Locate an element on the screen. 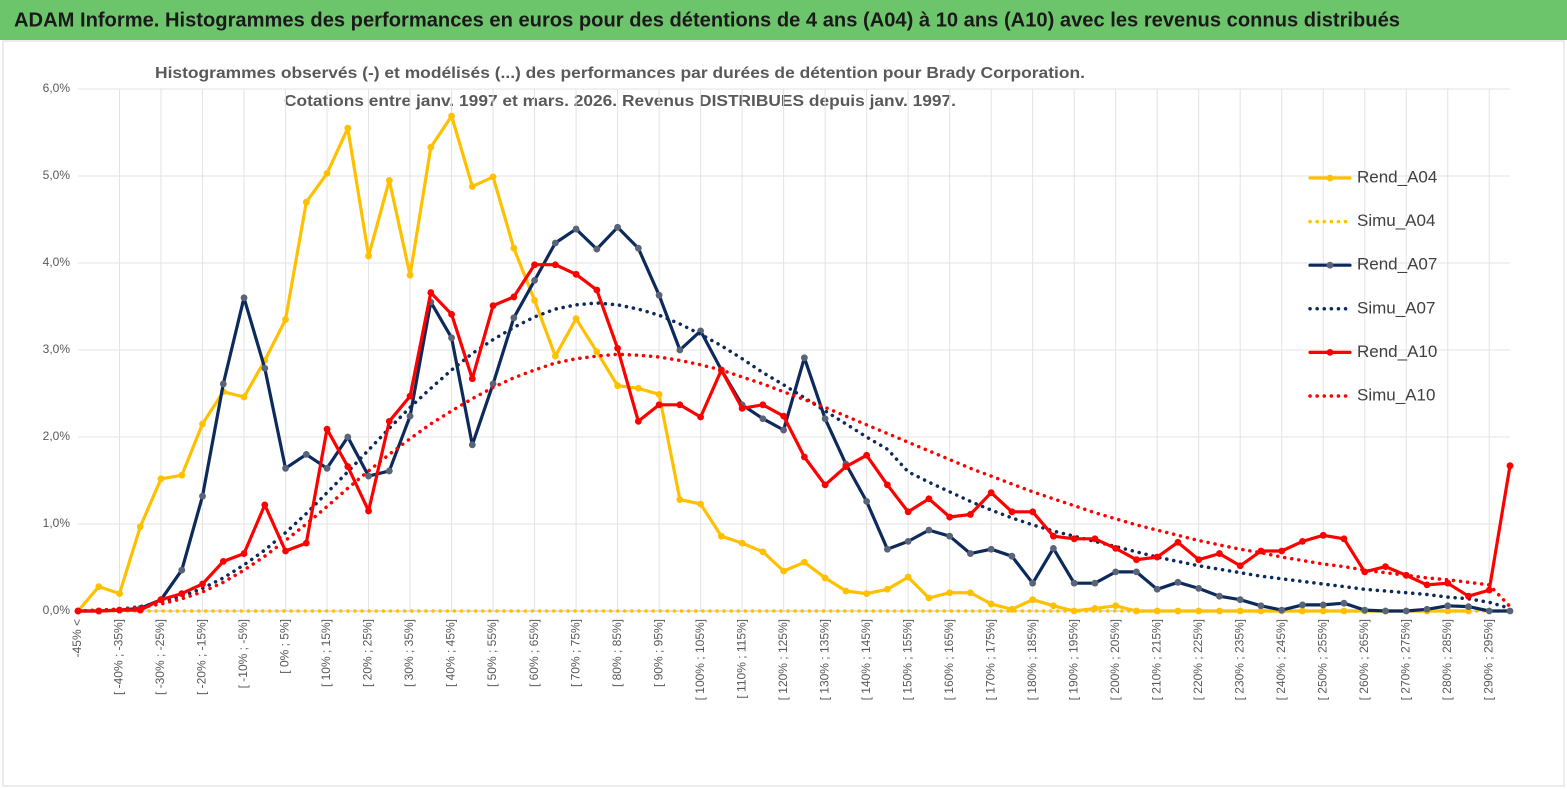 Image resolution: width=1567 pixels, height=789 pixels. x-tick-label: [ 40% ; 45%] is located at coordinates (451, 653).